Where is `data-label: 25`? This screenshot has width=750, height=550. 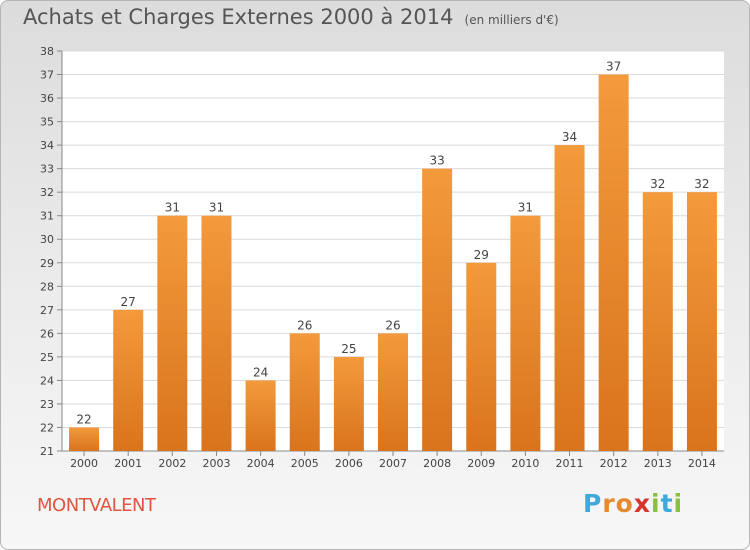
data-label: 25 is located at coordinates (348, 349).